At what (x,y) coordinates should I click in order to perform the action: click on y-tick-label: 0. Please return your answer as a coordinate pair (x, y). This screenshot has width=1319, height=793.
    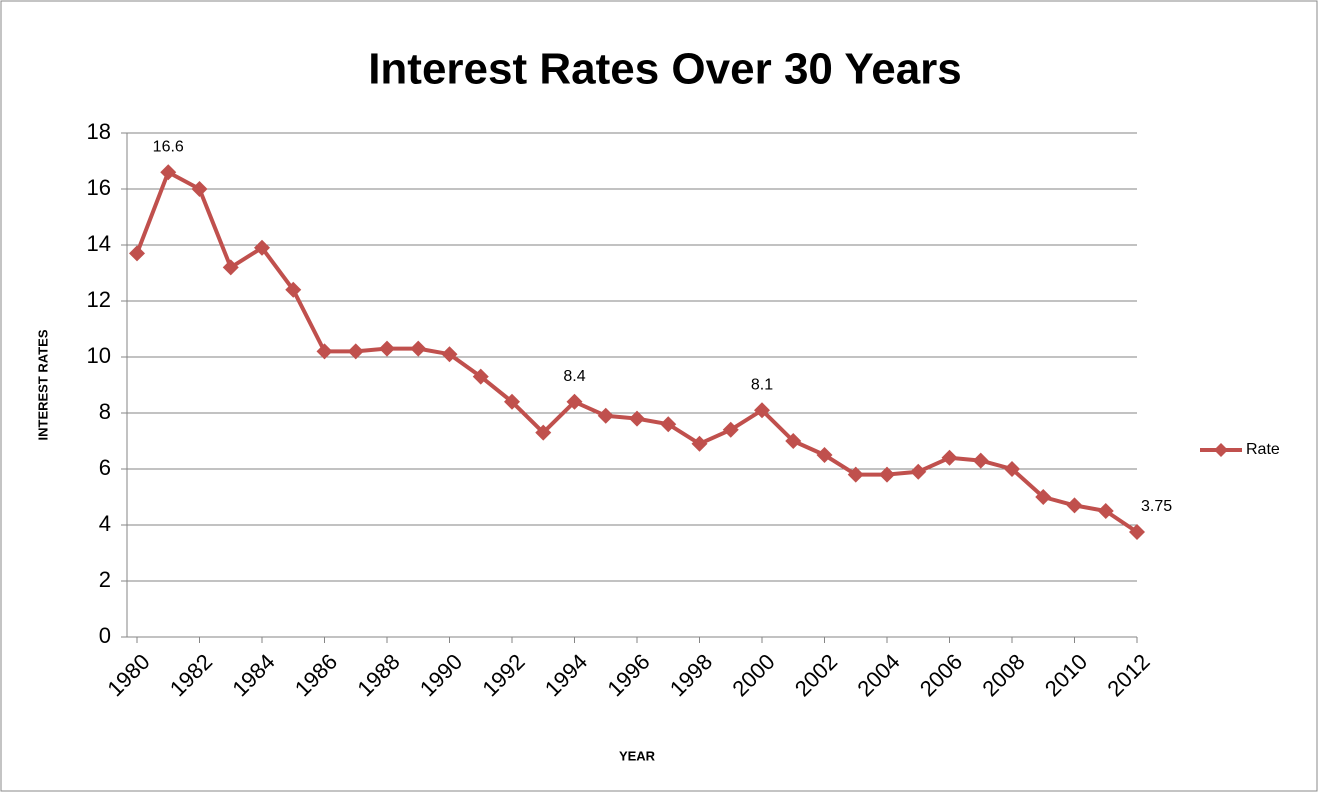
    Looking at the image, I should click on (105, 635).